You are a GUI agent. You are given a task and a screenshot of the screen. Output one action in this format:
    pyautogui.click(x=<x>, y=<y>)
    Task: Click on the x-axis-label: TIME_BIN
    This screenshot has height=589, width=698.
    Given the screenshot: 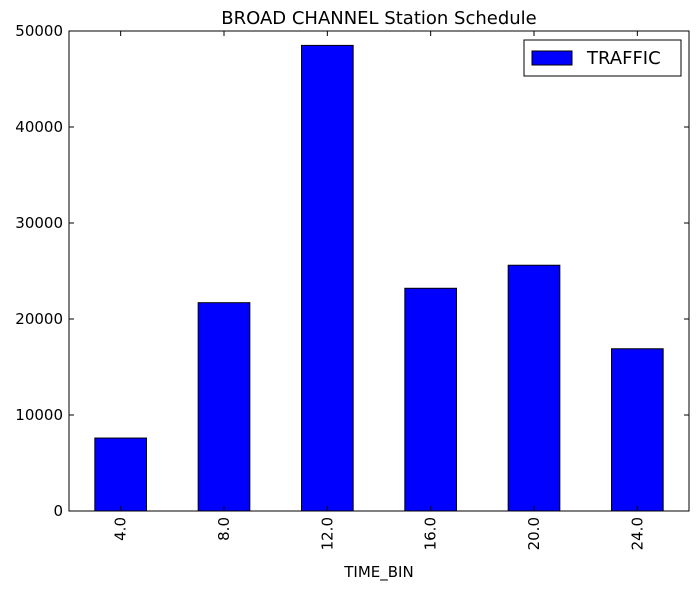 What is the action you would take?
    pyautogui.click(x=378, y=572)
    